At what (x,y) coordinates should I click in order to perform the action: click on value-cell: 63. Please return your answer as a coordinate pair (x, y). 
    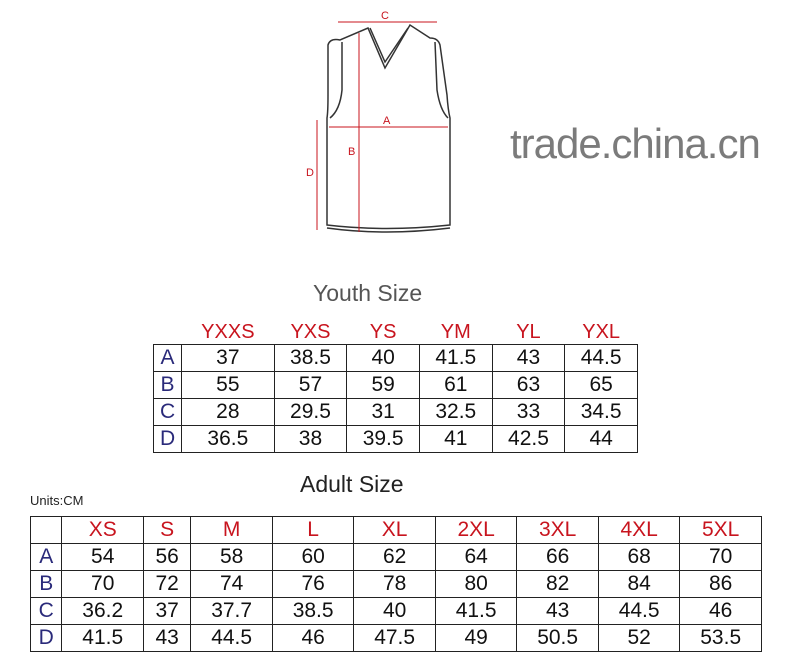
    Looking at the image, I should click on (528, 385).